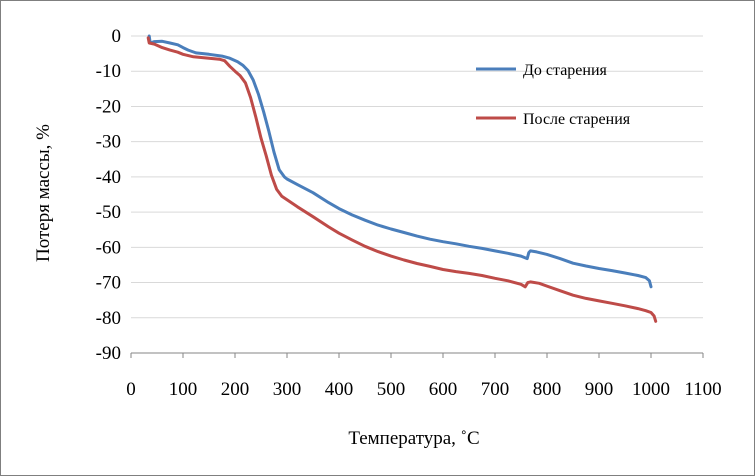  What do you see at coordinates (413, 438) in the screenshot?
I see `x-axis-title: Температура, ˚С` at bounding box center [413, 438].